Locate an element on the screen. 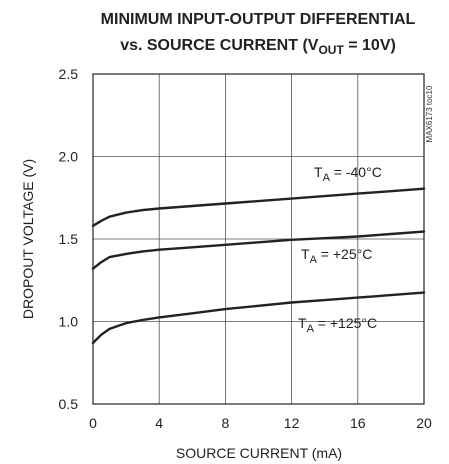 This screenshot has height=464, width=449. x-tick-label: 12 is located at coordinates (292, 423).